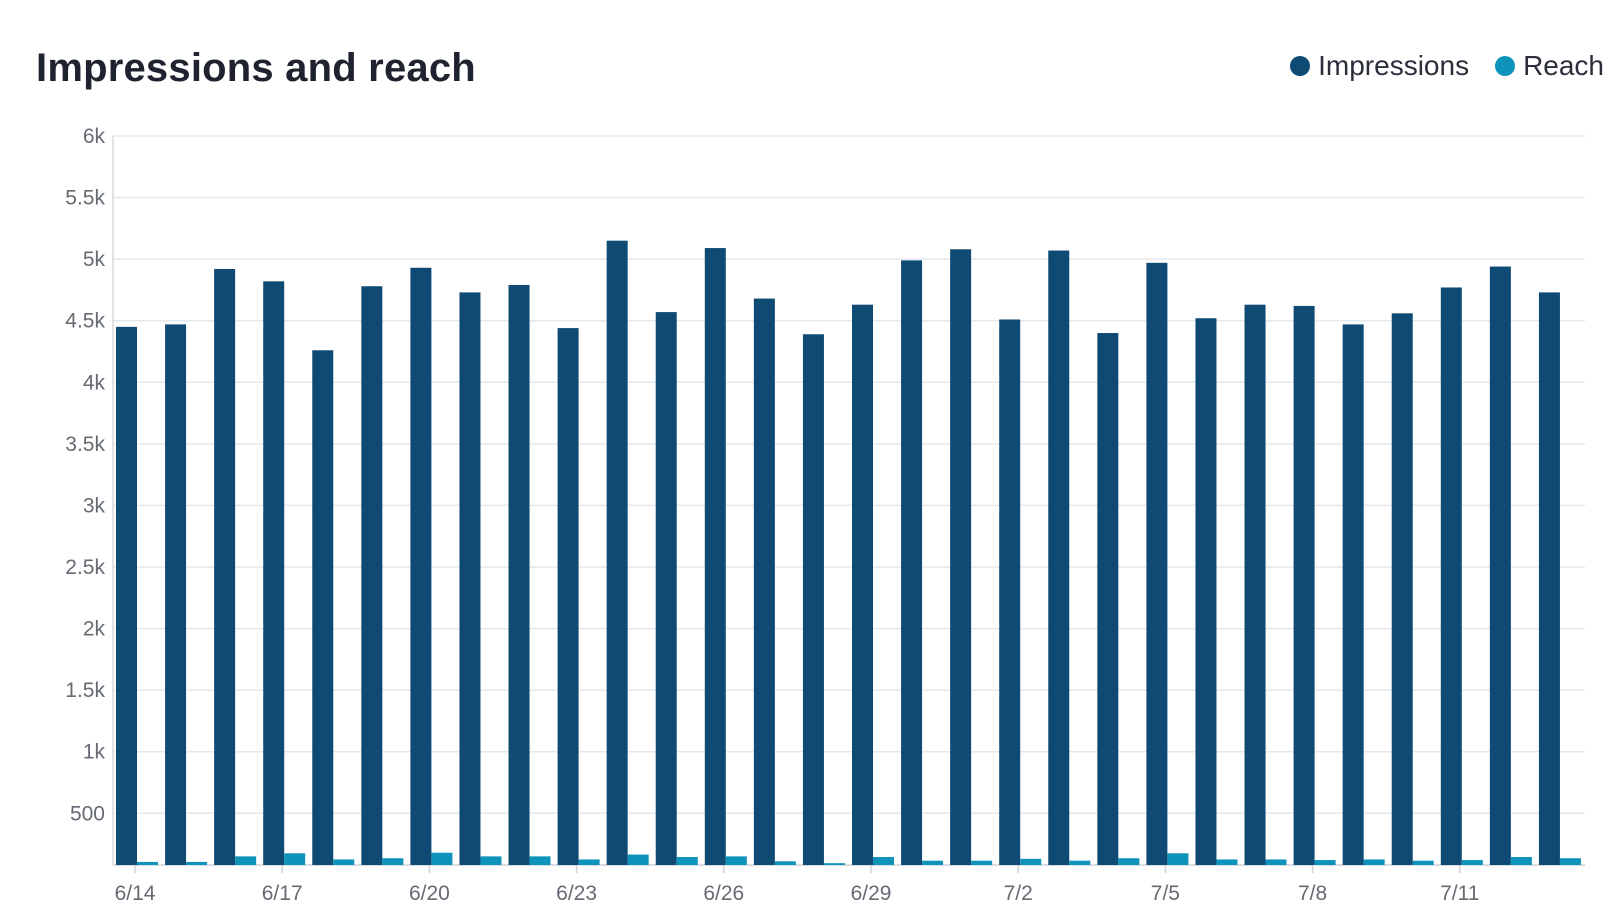 This screenshot has height=924, width=1612. I want to click on x-tick-label: 7/2, so click(1018, 893).